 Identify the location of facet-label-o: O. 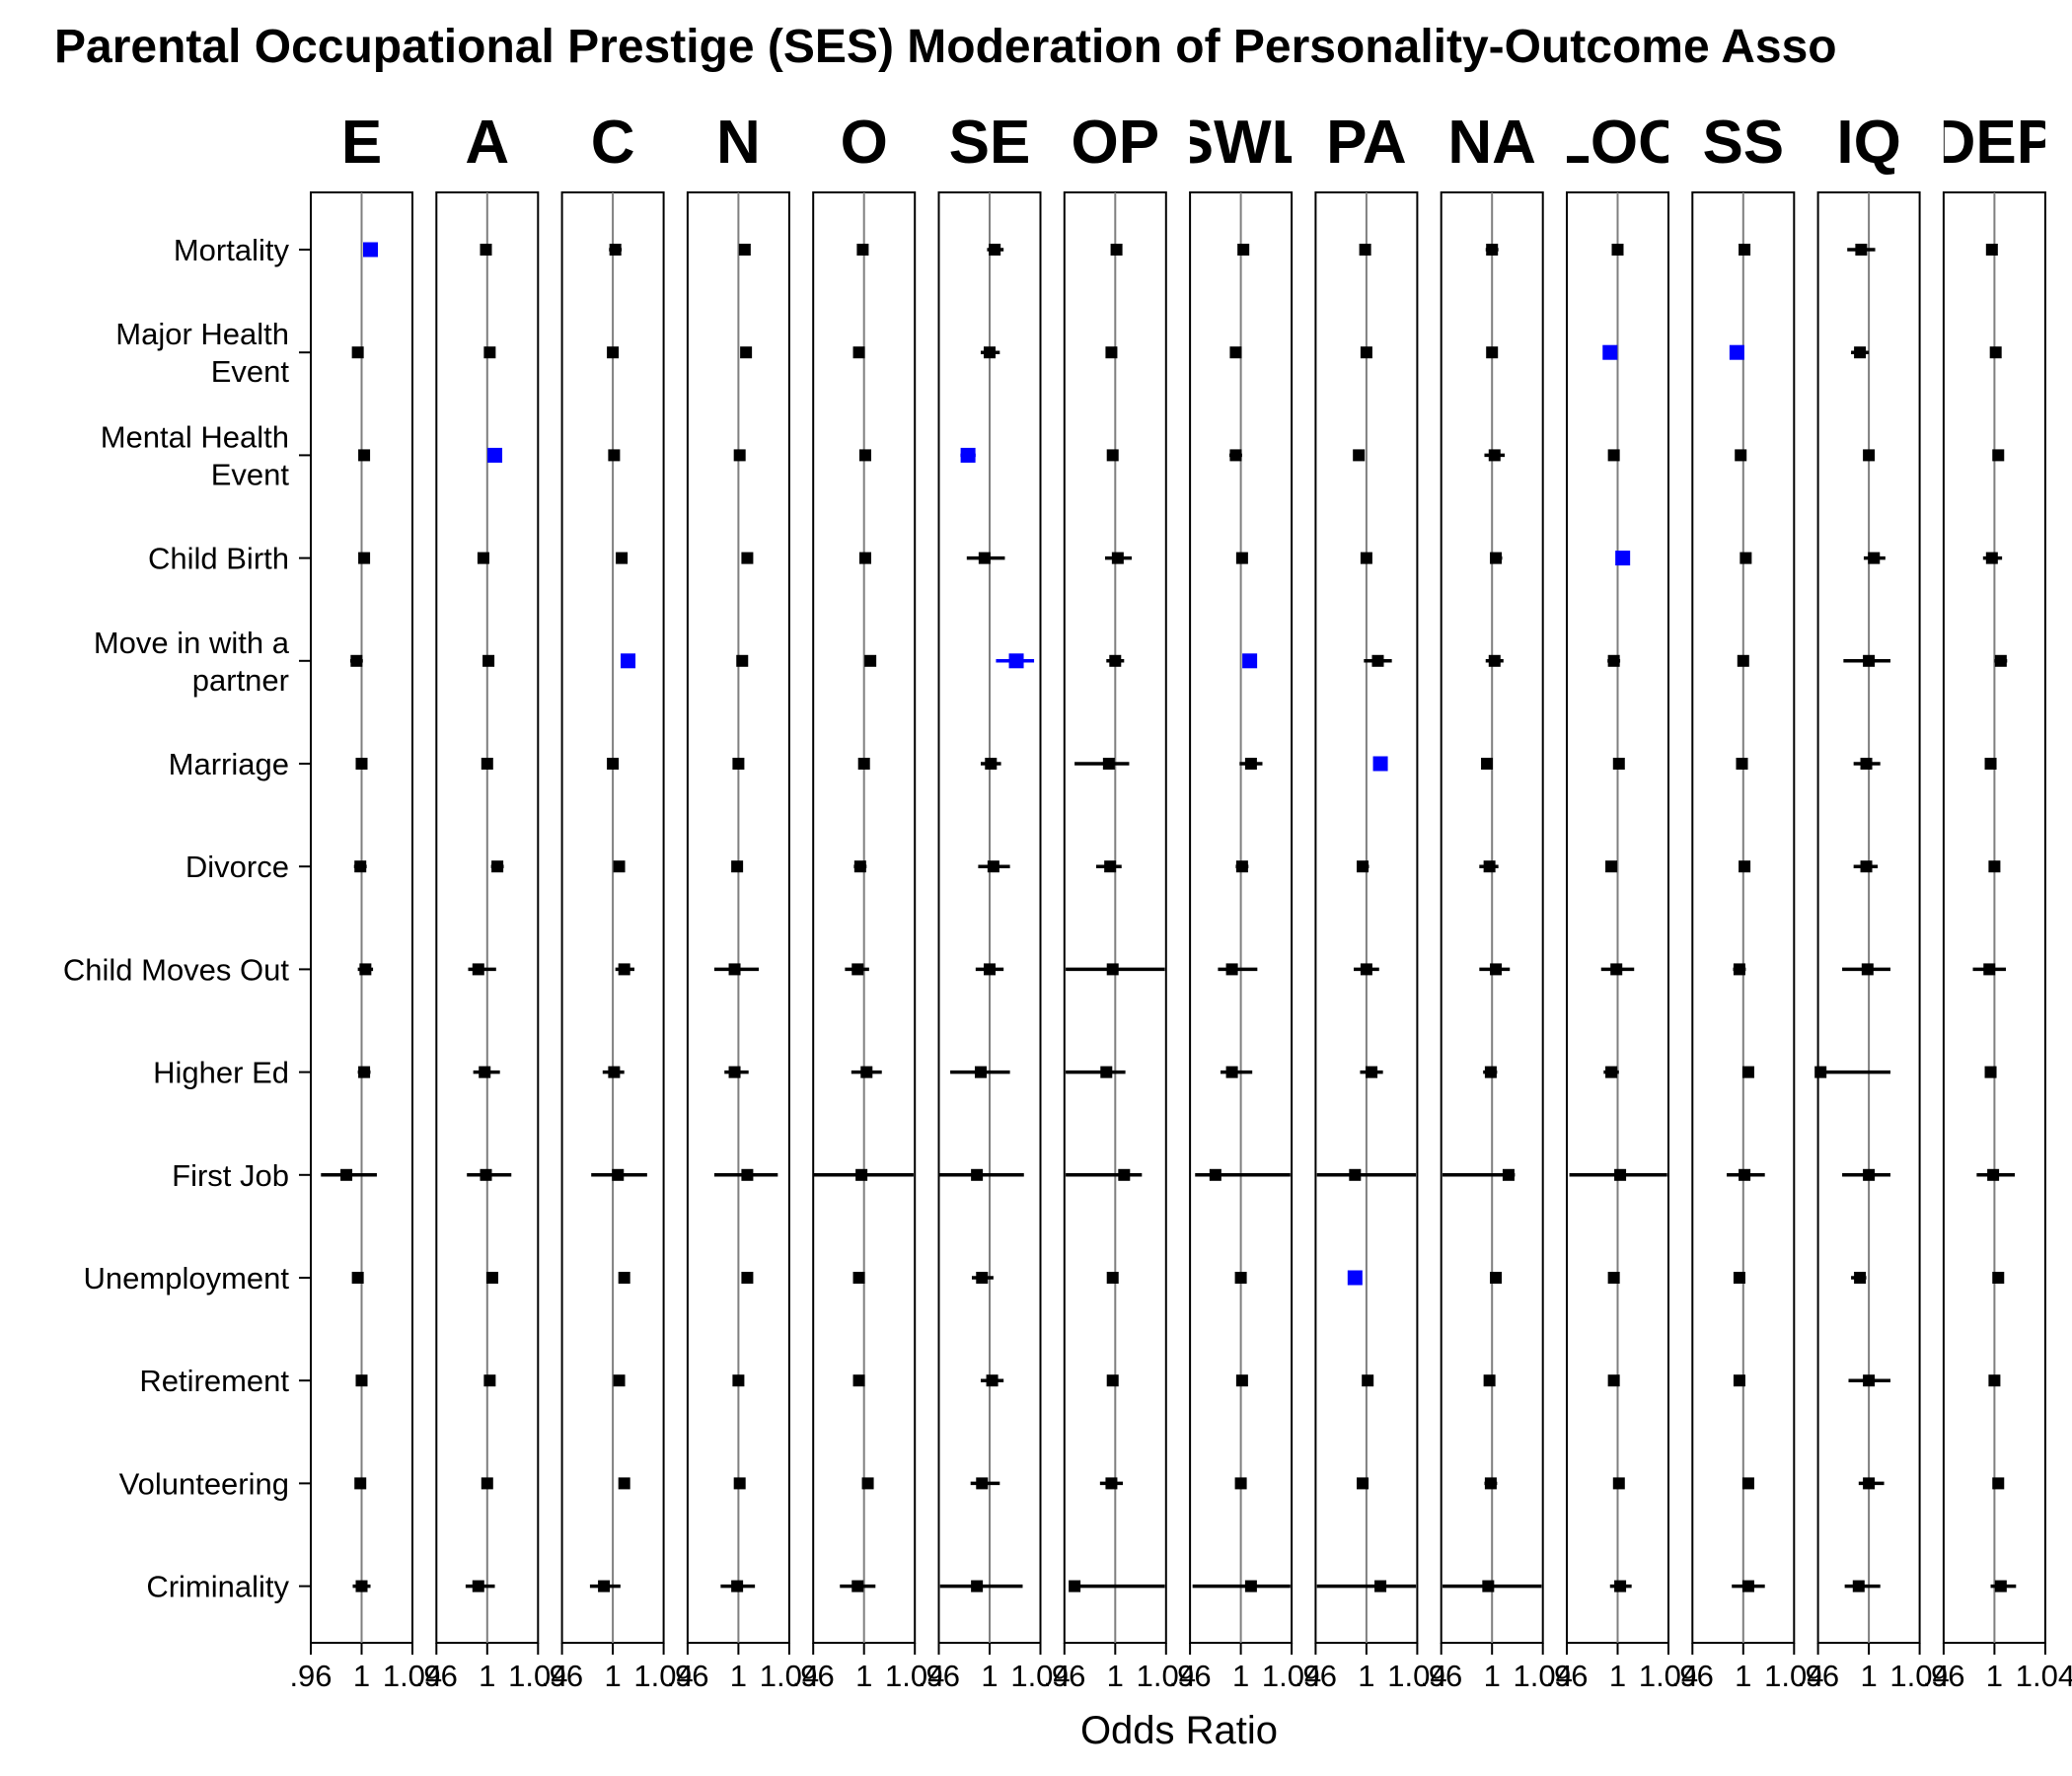
(865, 143).